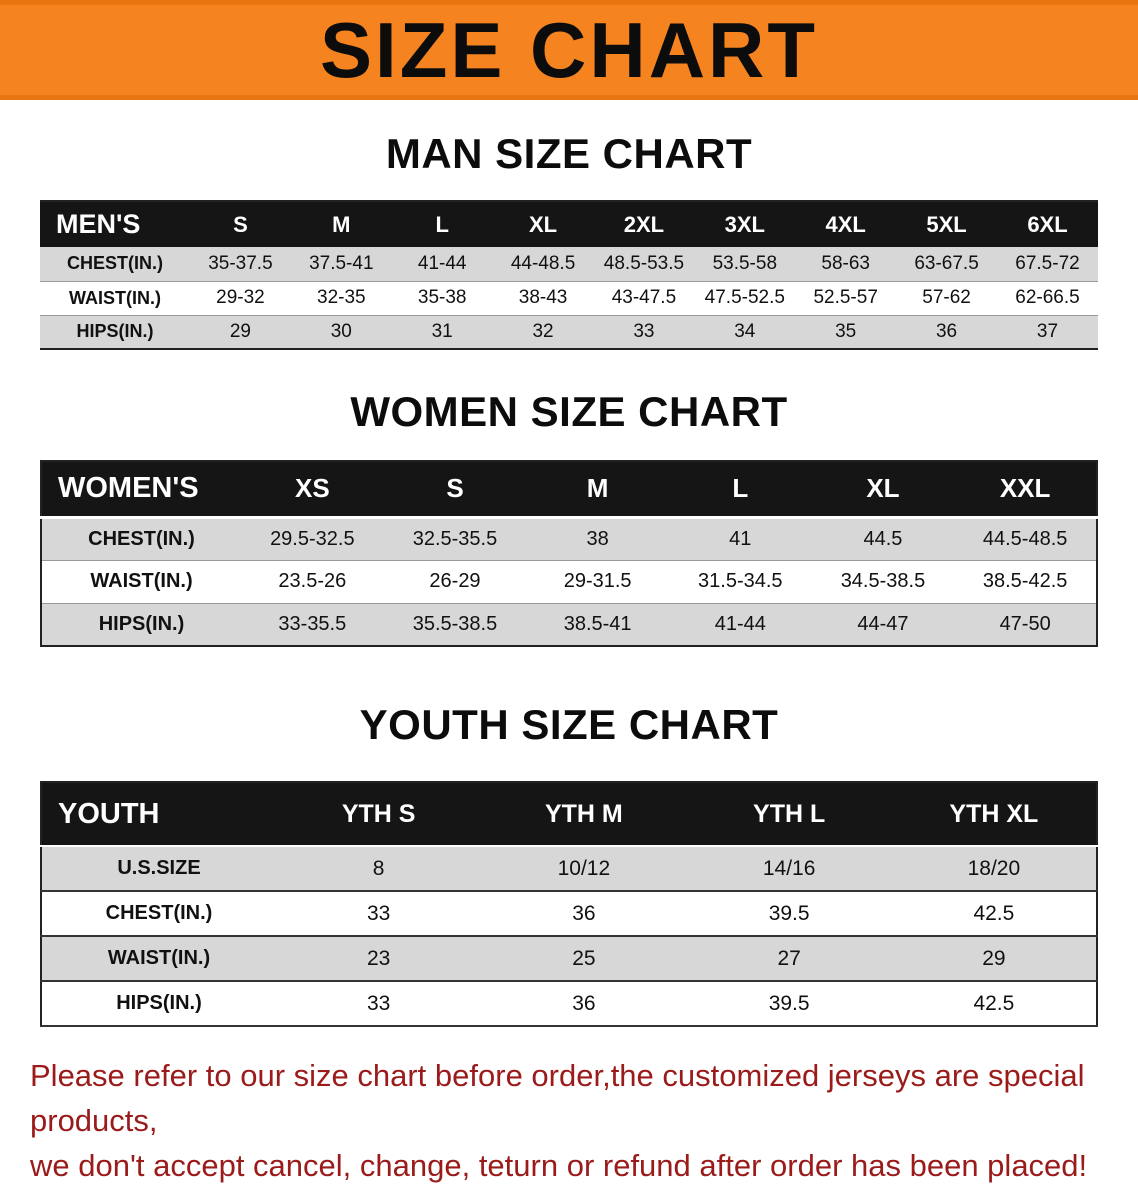 This screenshot has height=1188, width=1138. I want to click on size-cell: 35-37.5, so click(240, 263).